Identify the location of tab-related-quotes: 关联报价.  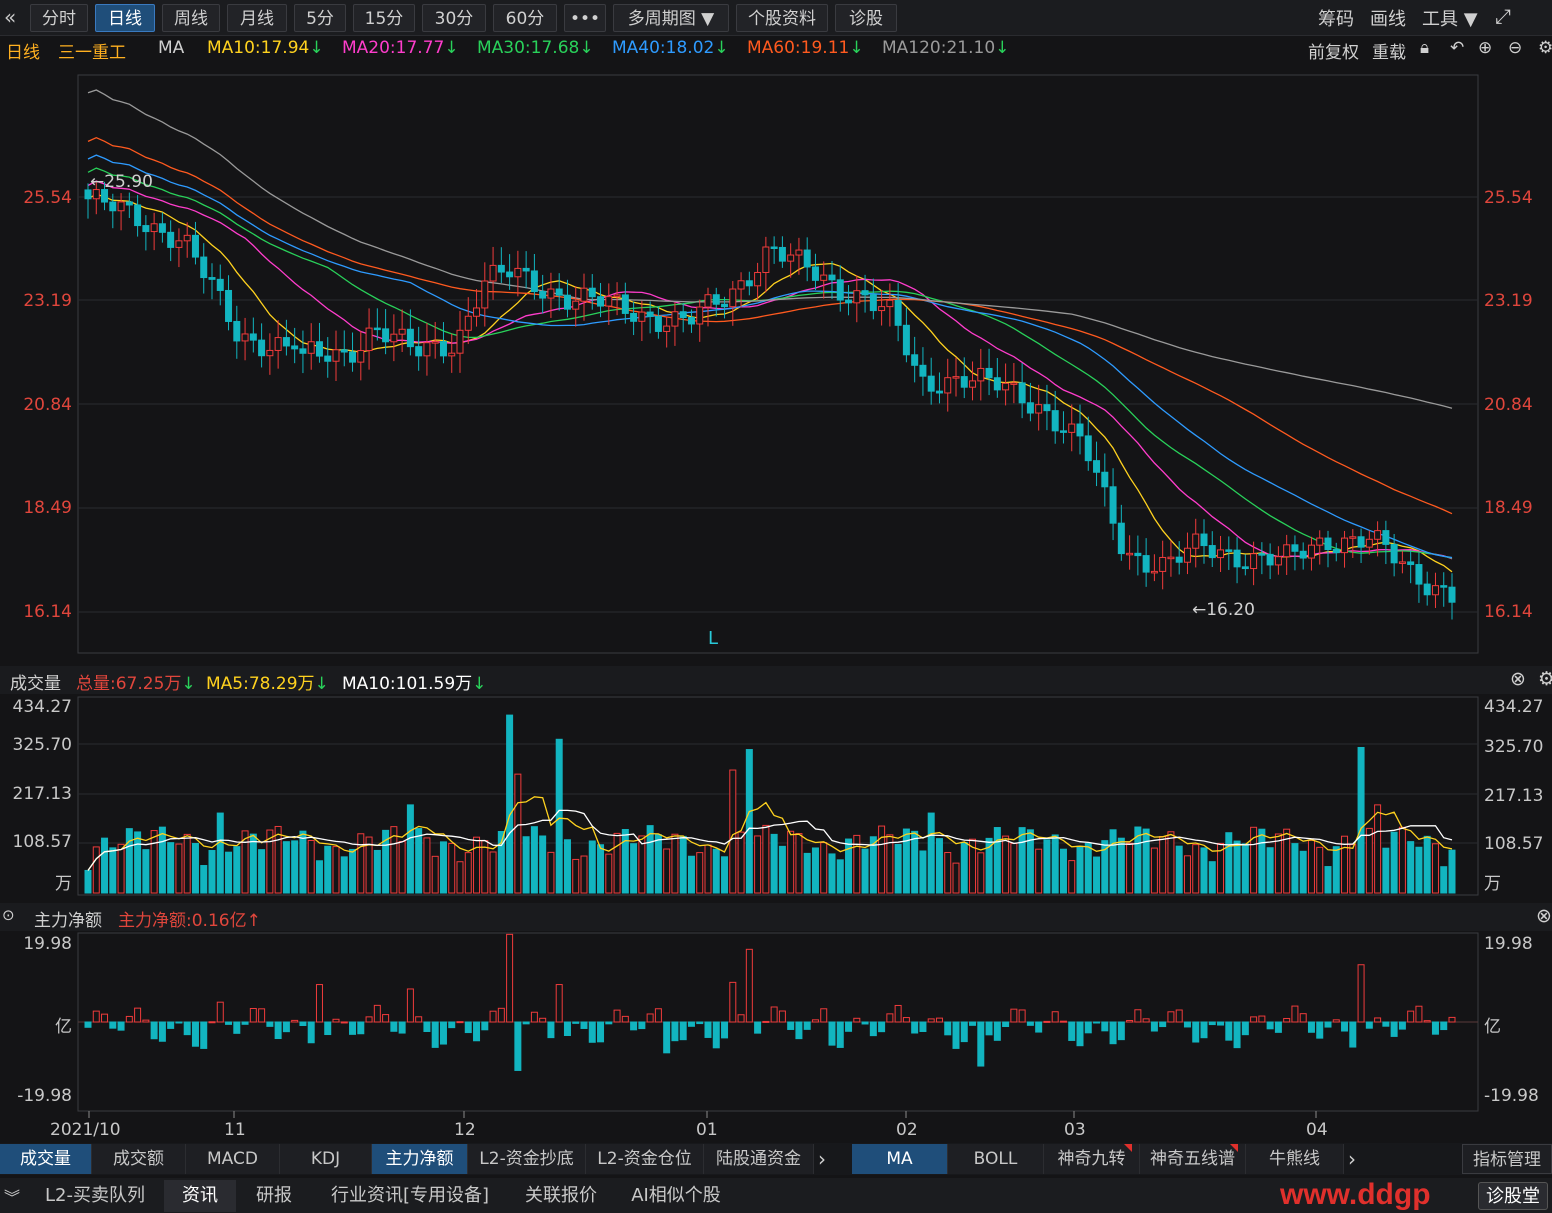
(561, 1195).